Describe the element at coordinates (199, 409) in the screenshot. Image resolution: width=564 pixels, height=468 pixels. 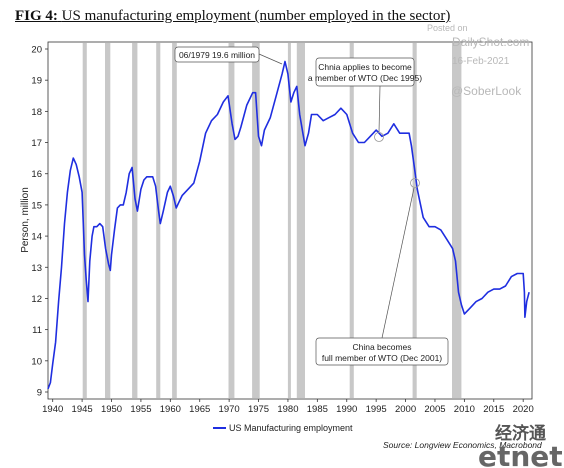
I see `x-tick-label: 1965` at that location.